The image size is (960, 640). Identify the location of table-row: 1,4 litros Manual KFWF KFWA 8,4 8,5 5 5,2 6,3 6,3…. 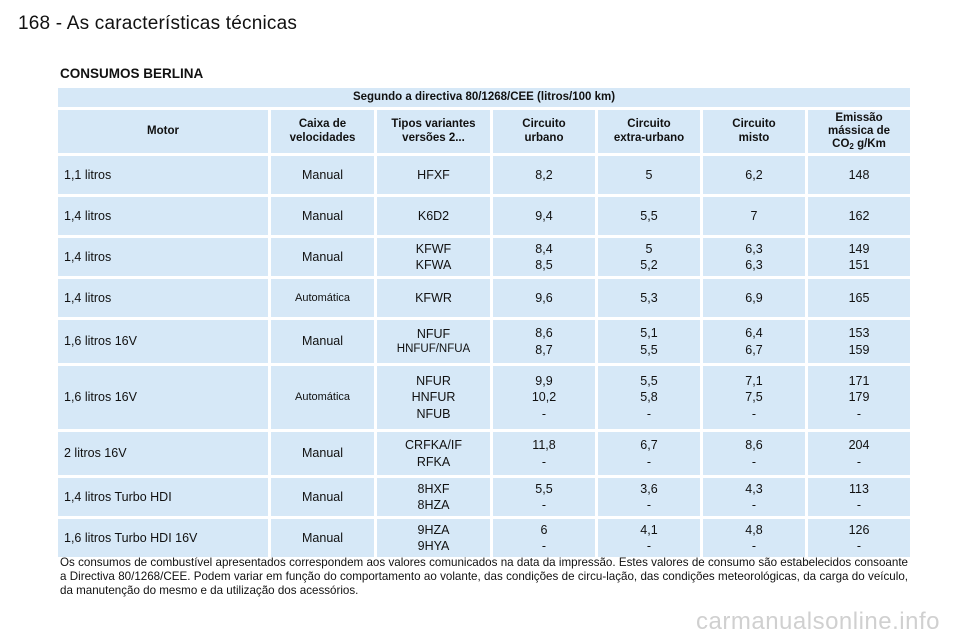
(484, 257).